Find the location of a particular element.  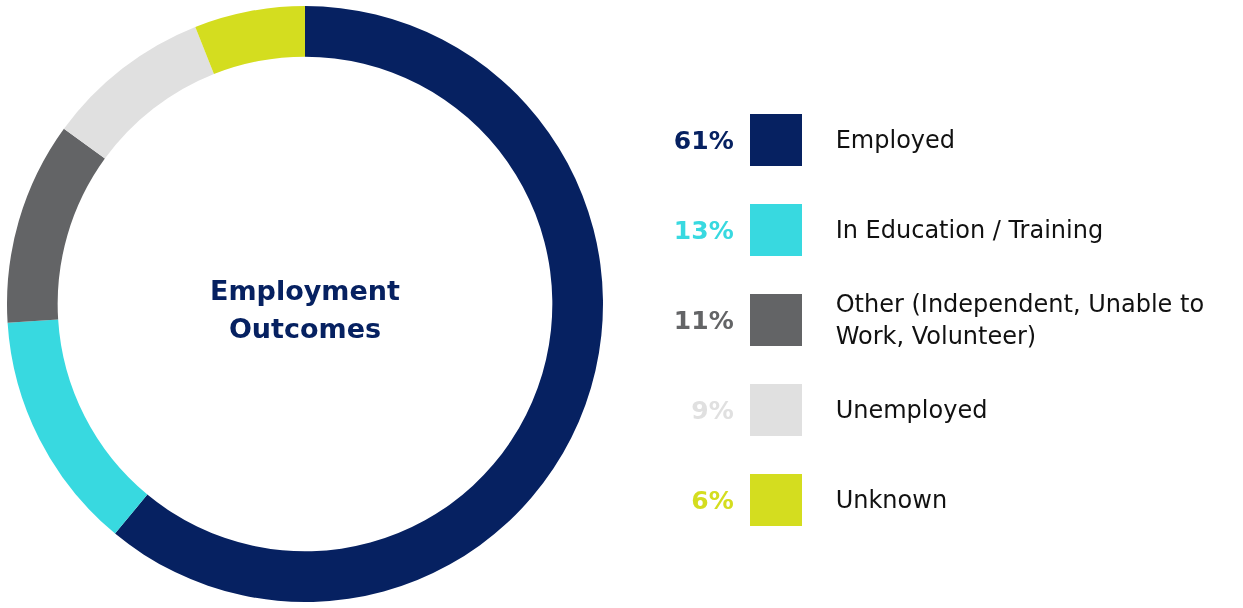

legend-label: Other (Independent, Unable to Work, Volunteer) is located at coordinates (1020, 320).